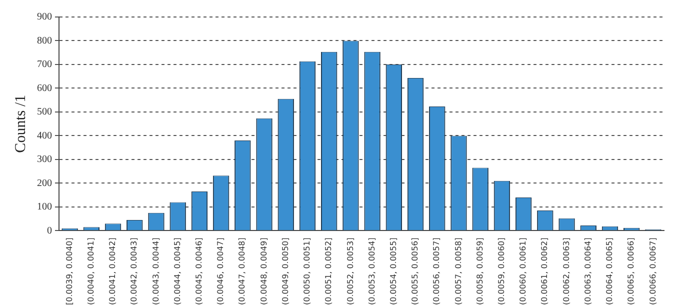 The height and width of the screenshot is (308, 678). What do you see at coordinates (155, 271) in the screenshot?
I see `x-tick-label: (0.0043, 0.0044]` at bounding box center [155, 271].